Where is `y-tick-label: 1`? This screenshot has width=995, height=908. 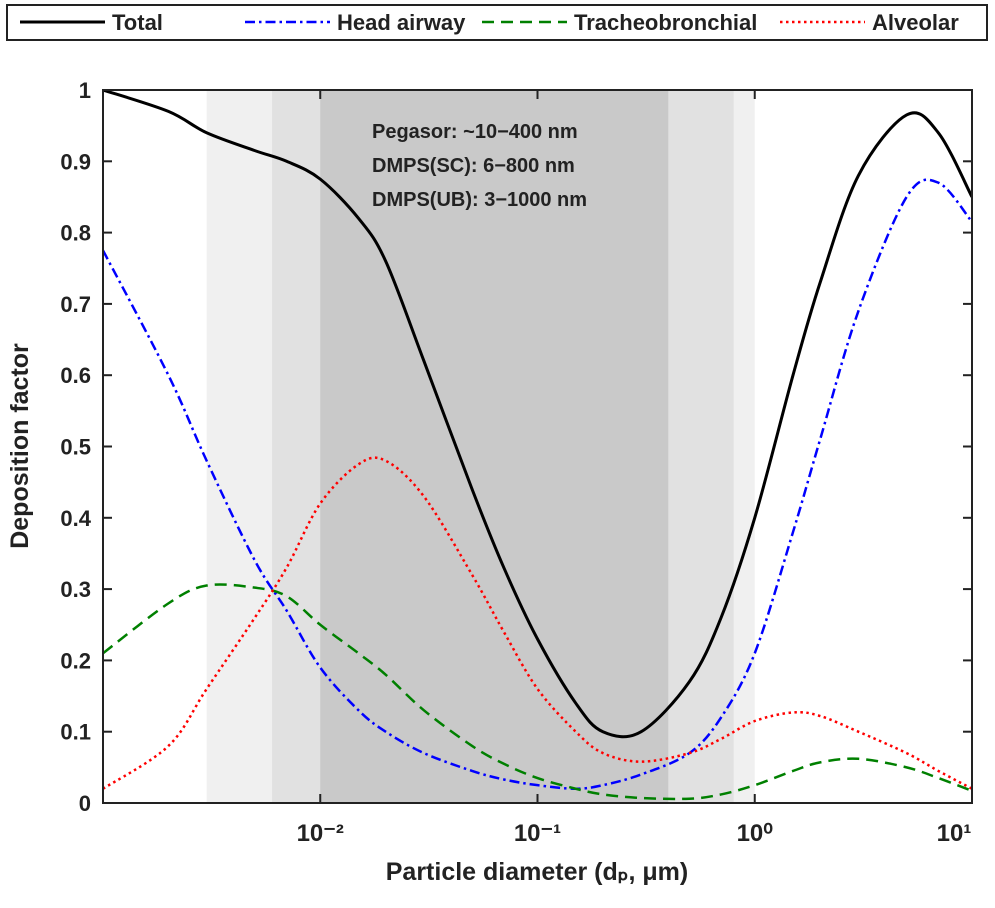 y-tick-label: 1 is located at coordinates (85, 90).